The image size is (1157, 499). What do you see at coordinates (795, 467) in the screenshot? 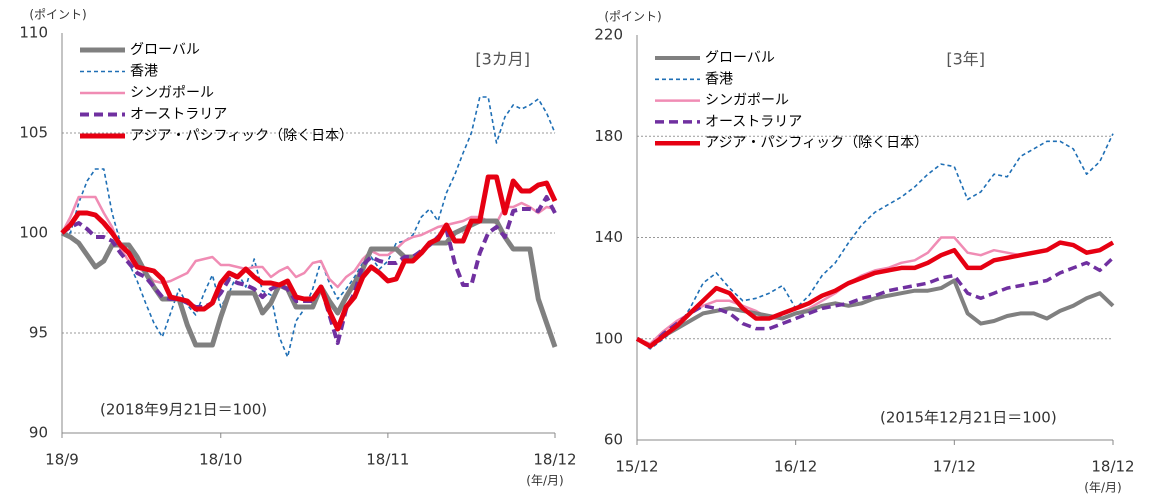
I see `x-tick-label: 16/12` at bounding box center [795, 467].